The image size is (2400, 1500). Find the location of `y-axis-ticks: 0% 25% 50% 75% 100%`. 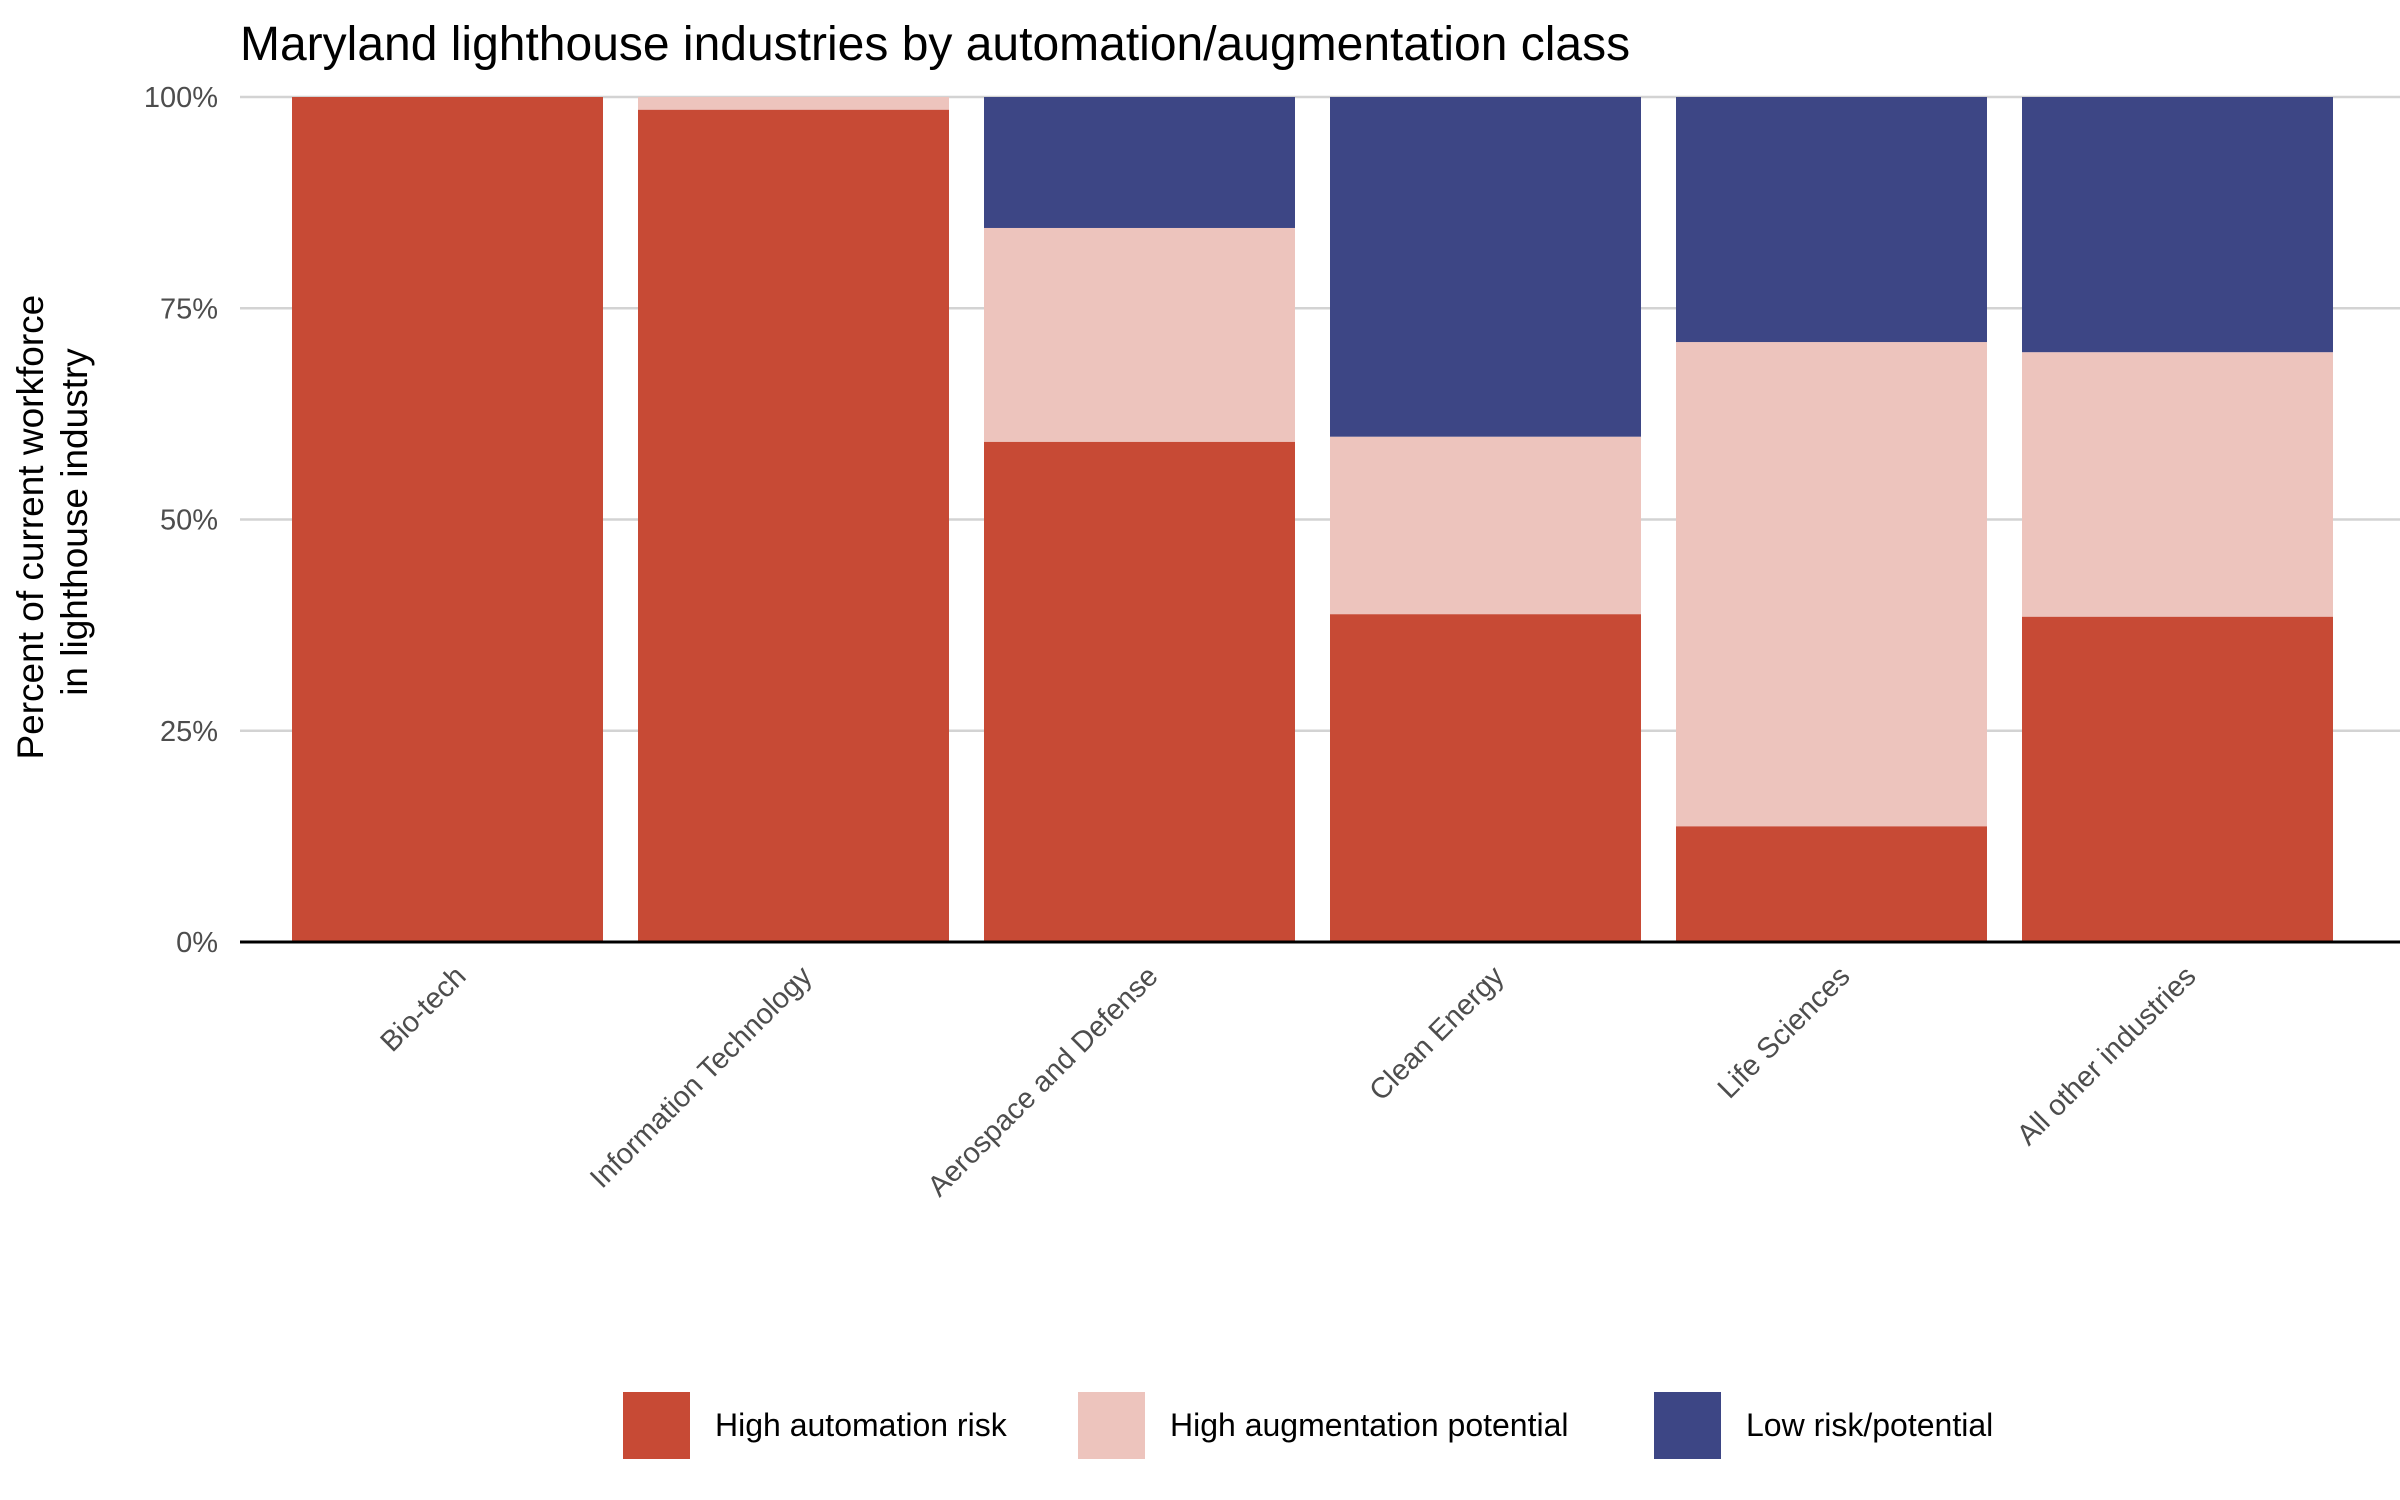

y-axis-ticks: 0% 25% 50% 75% 100% is located at coordinates (181, 520).